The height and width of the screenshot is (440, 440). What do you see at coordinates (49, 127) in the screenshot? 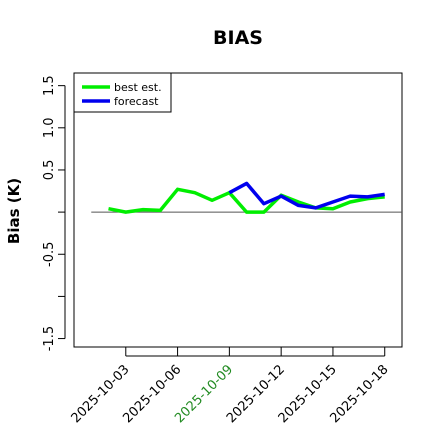
I see `y-tick-label: 1.0` at bounding box center [49, 127].